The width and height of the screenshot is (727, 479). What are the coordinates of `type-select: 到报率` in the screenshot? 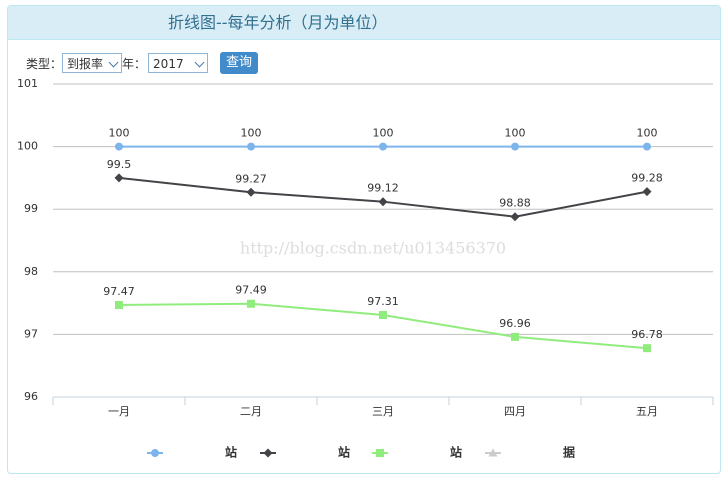 It's located at (92, 63).